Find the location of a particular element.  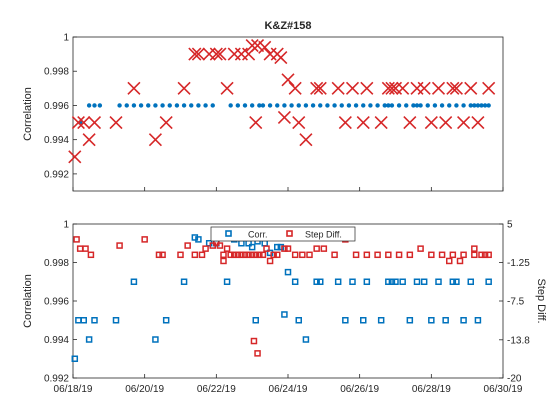

y-axis-label-top: Correlation is located at coordinates (28, 114).